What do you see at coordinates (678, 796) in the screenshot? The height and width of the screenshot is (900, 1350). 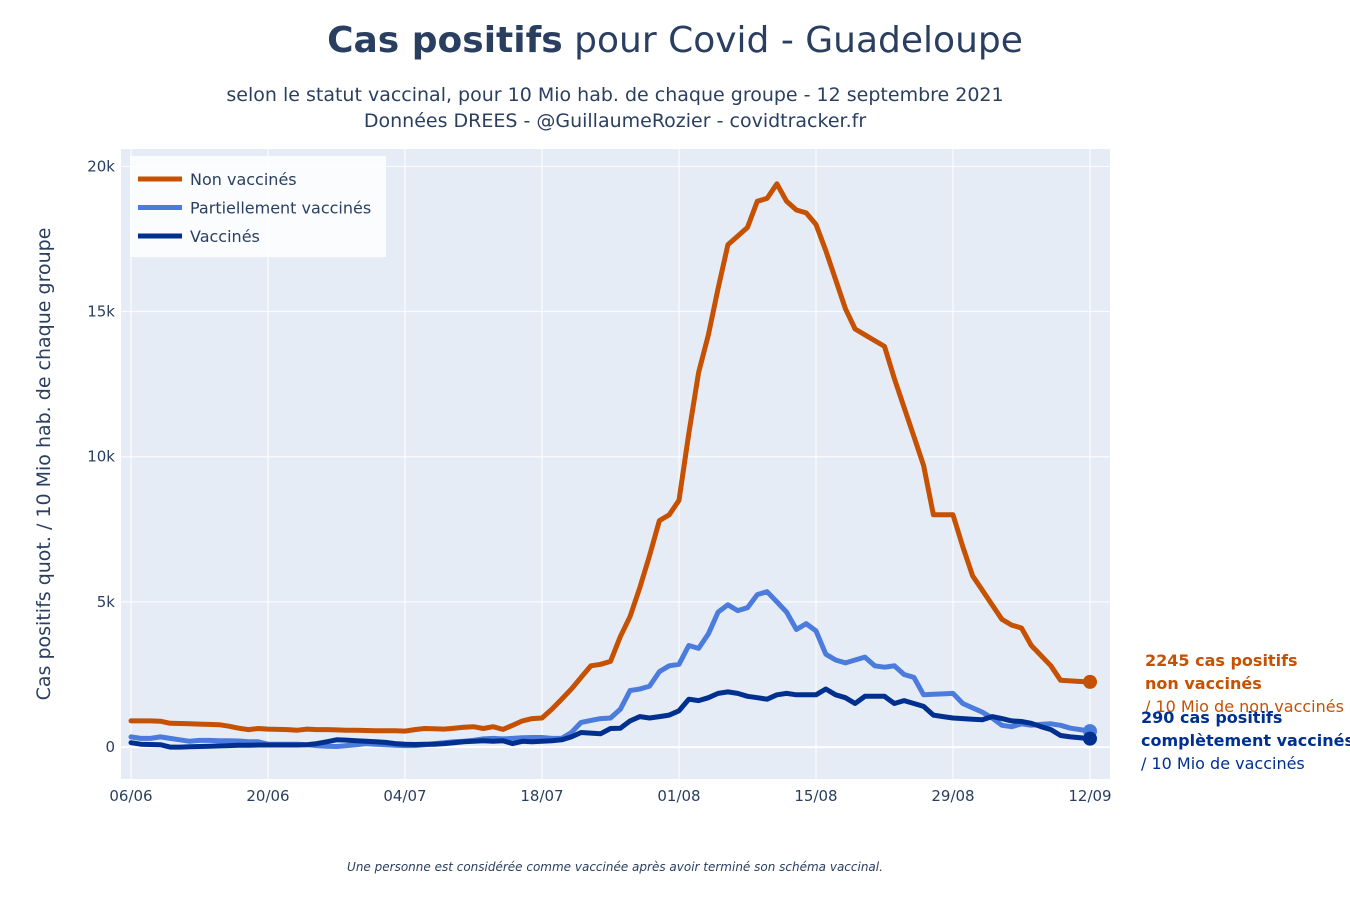 I see `x-tick-label-01-08: 01/08` at bounding box center [678, 796].